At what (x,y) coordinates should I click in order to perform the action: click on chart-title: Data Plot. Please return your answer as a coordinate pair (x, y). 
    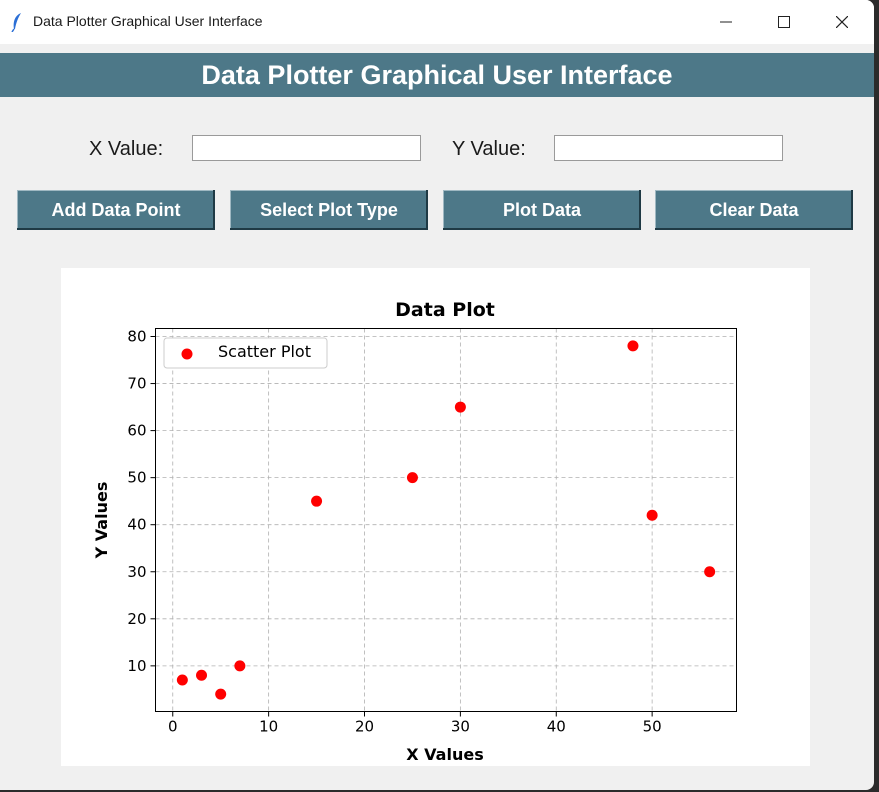
    Looking at the image, I should click on (445, 310).